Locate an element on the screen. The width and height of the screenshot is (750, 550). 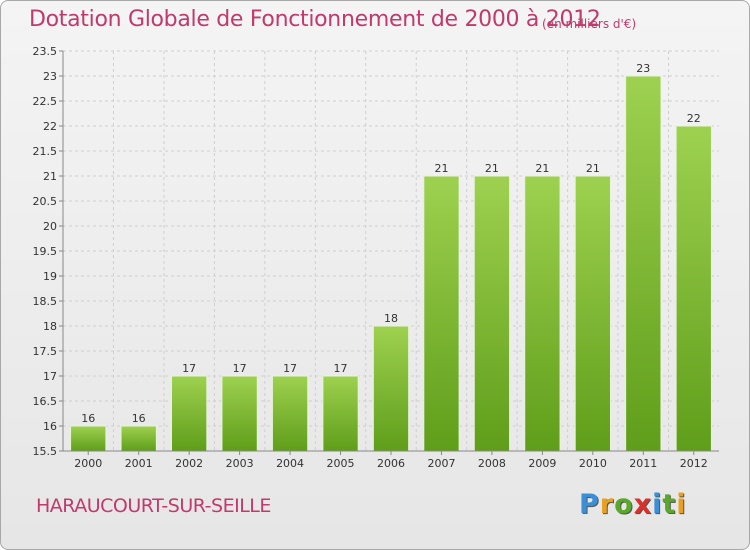
city-name: HARAUCOURT-SUR-SEILLE is located at coordinates (153, 506).